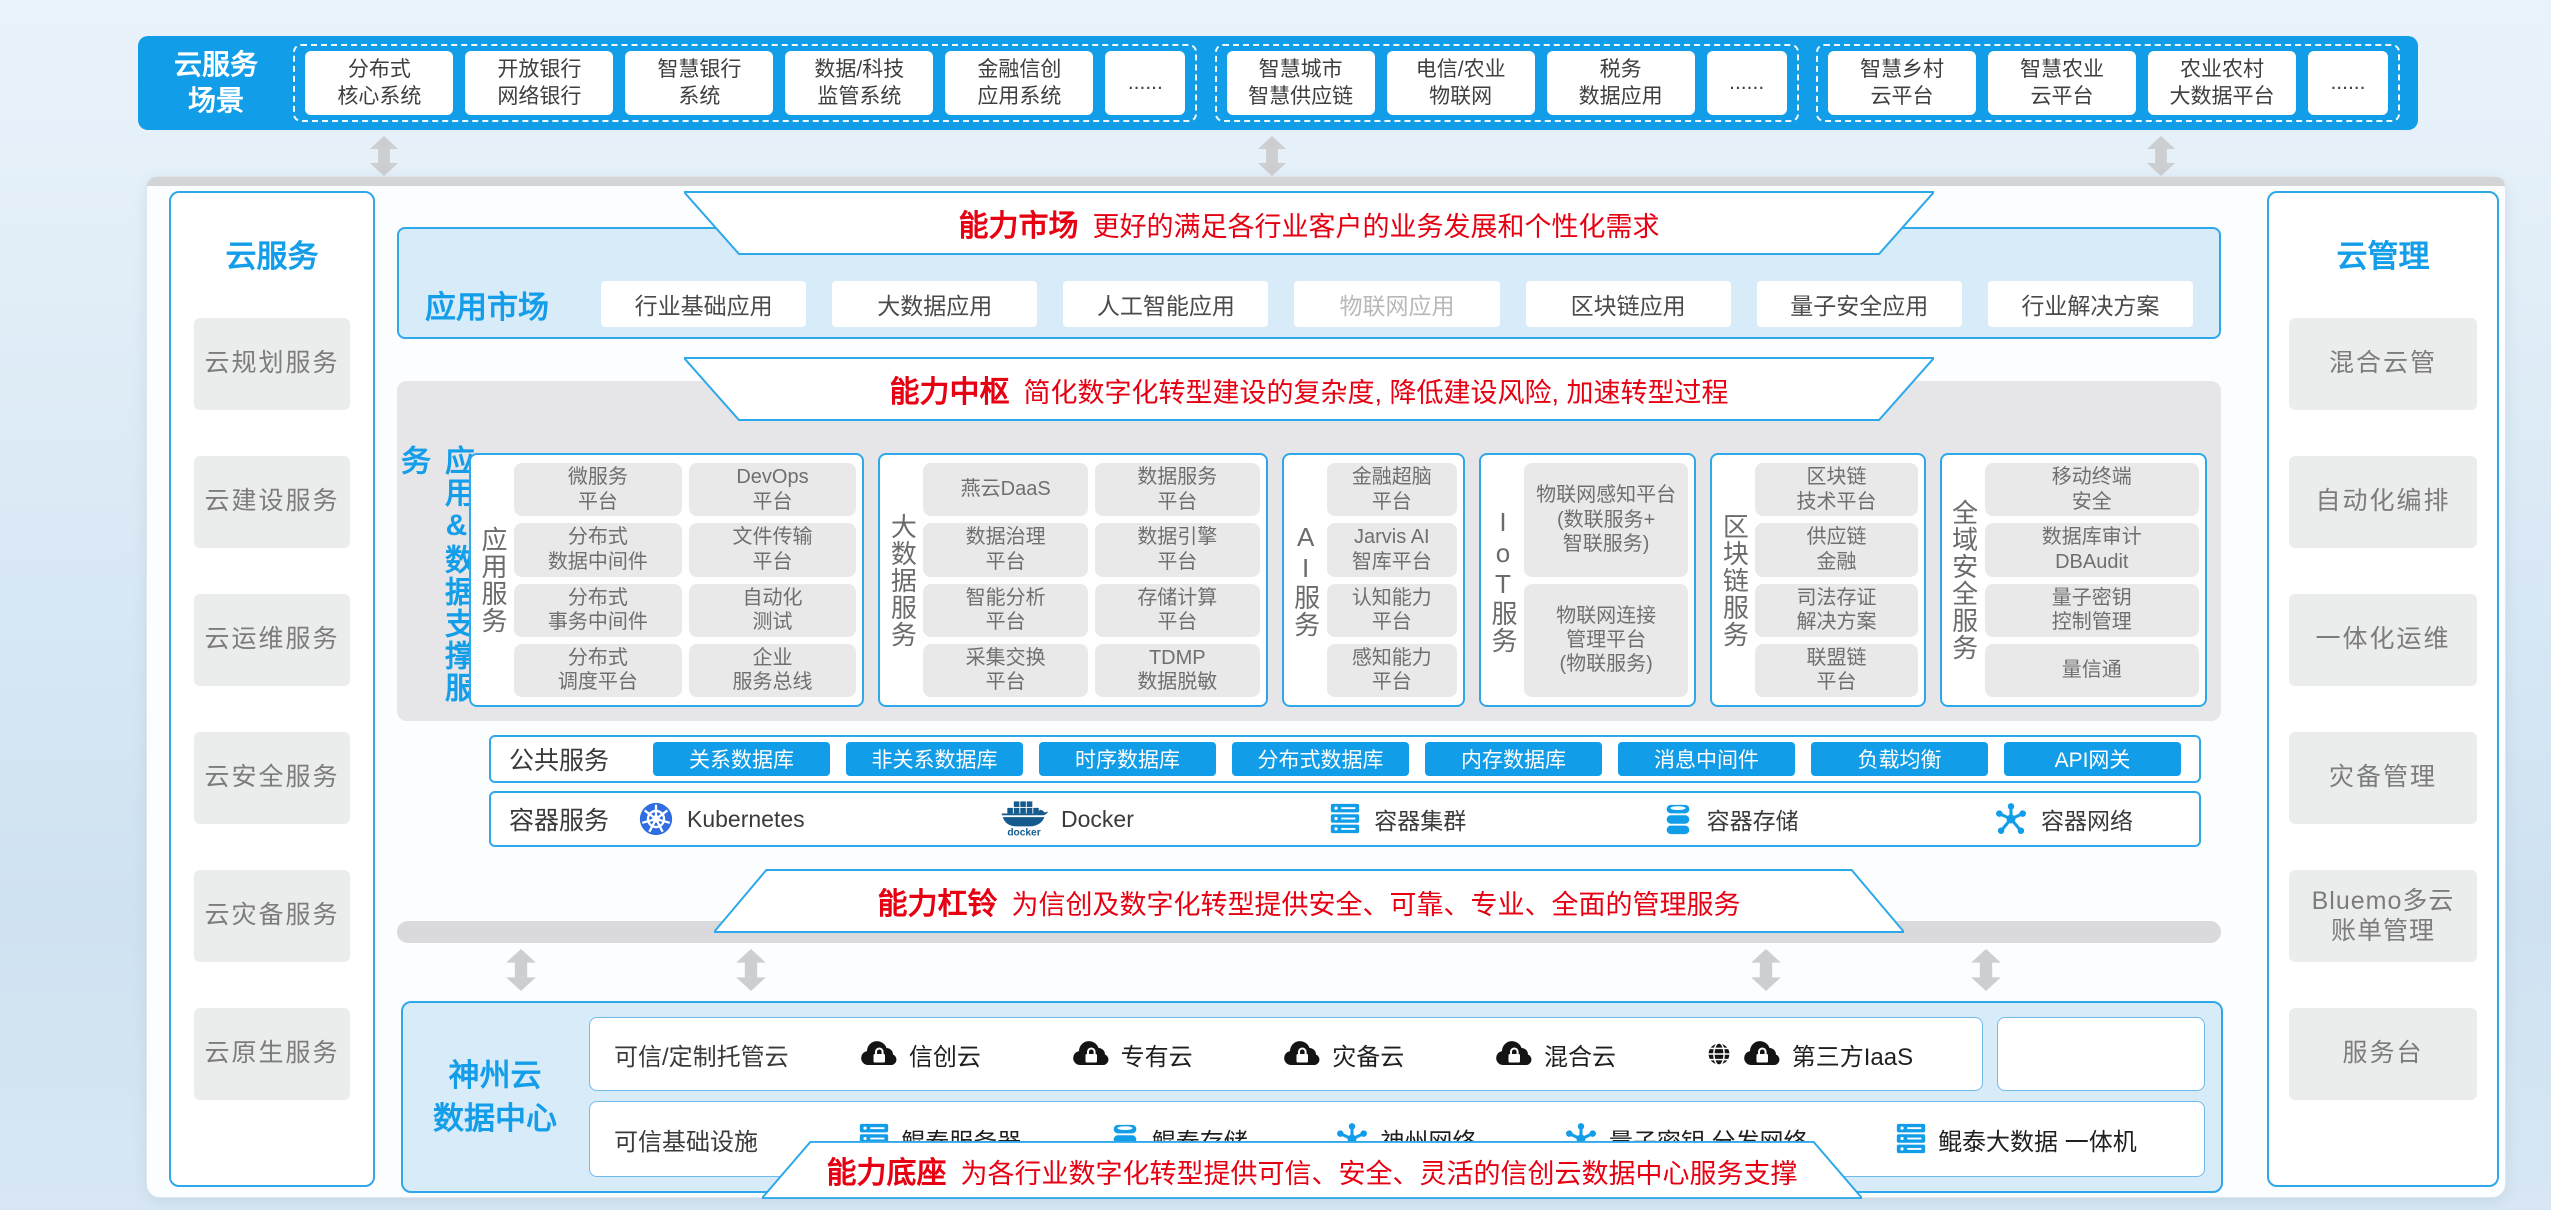  I want to click on cloud-service-item: 云安全服务, so click(272, 778).